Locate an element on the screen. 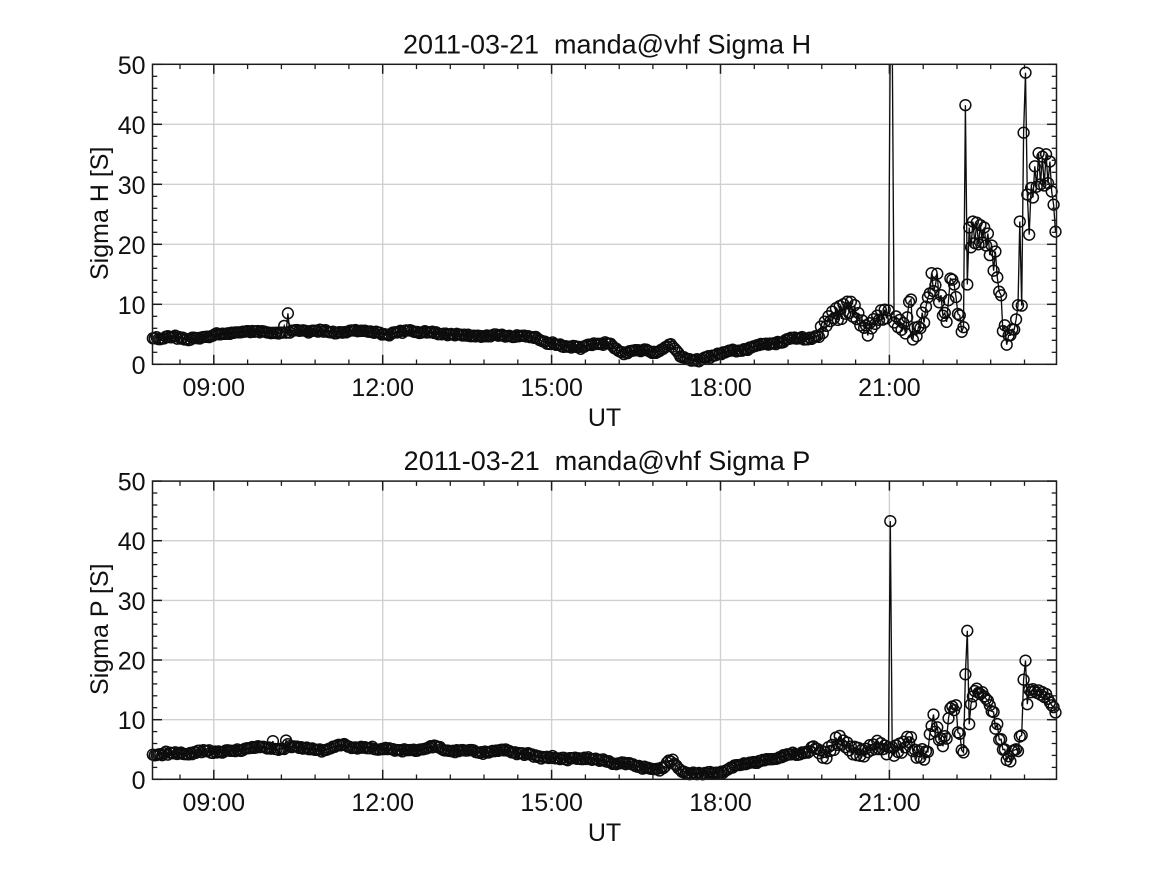 The height and width of the screenshot is (875, 1167). svg-text: 2011-03-21 manda@vhf Sigma P is located at coordinates (607, 461).